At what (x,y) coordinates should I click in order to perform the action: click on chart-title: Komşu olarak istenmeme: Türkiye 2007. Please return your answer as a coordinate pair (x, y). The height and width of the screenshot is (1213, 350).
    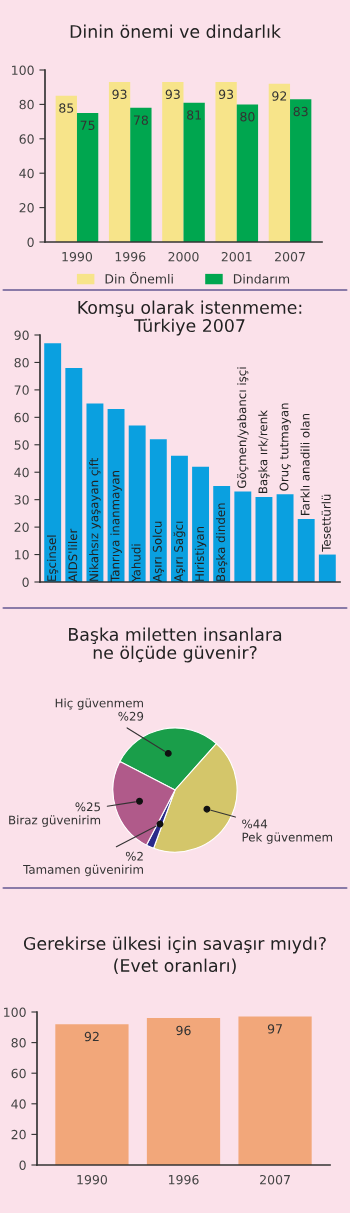
    Looking at the image, I should click on (190, 318).